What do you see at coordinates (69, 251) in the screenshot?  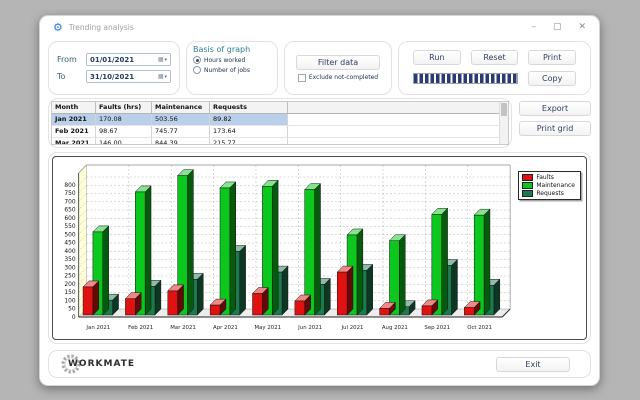 I see `svg-text: 400` at bounding box center [69, 251].